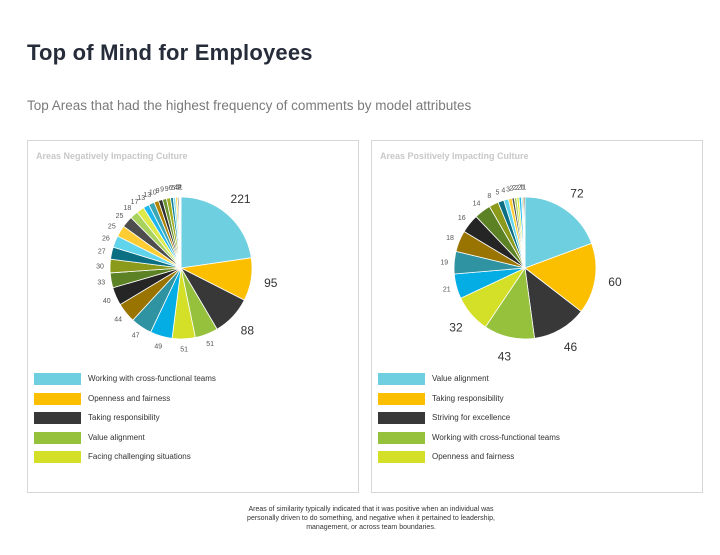  What do you see at coordinates (450, 238) in the screenshot?
I see `positive-value-label-8: 18` at bounding box center [450, 238].